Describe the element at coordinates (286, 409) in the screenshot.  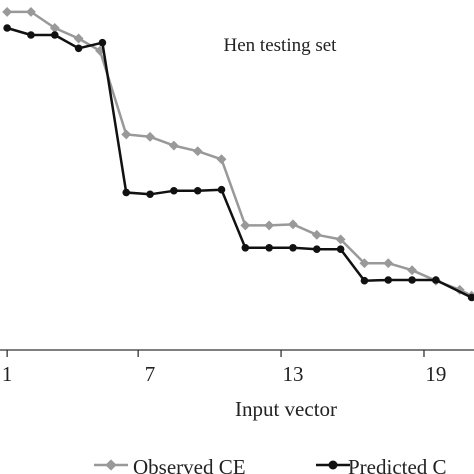
I see `x-axis-label: Input vector` at that location.